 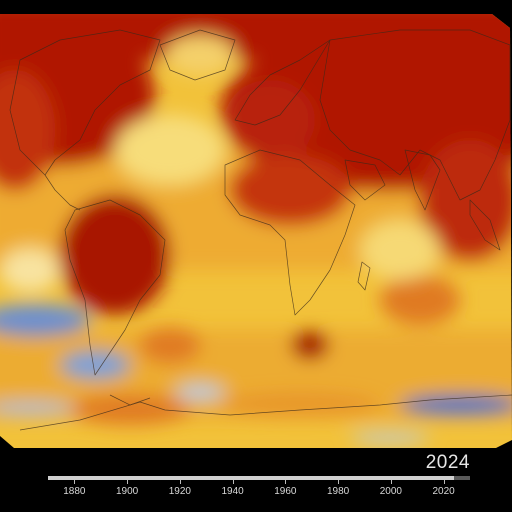 I want to click on timeline-tick-label: 2000, so click(x=390, y=491).